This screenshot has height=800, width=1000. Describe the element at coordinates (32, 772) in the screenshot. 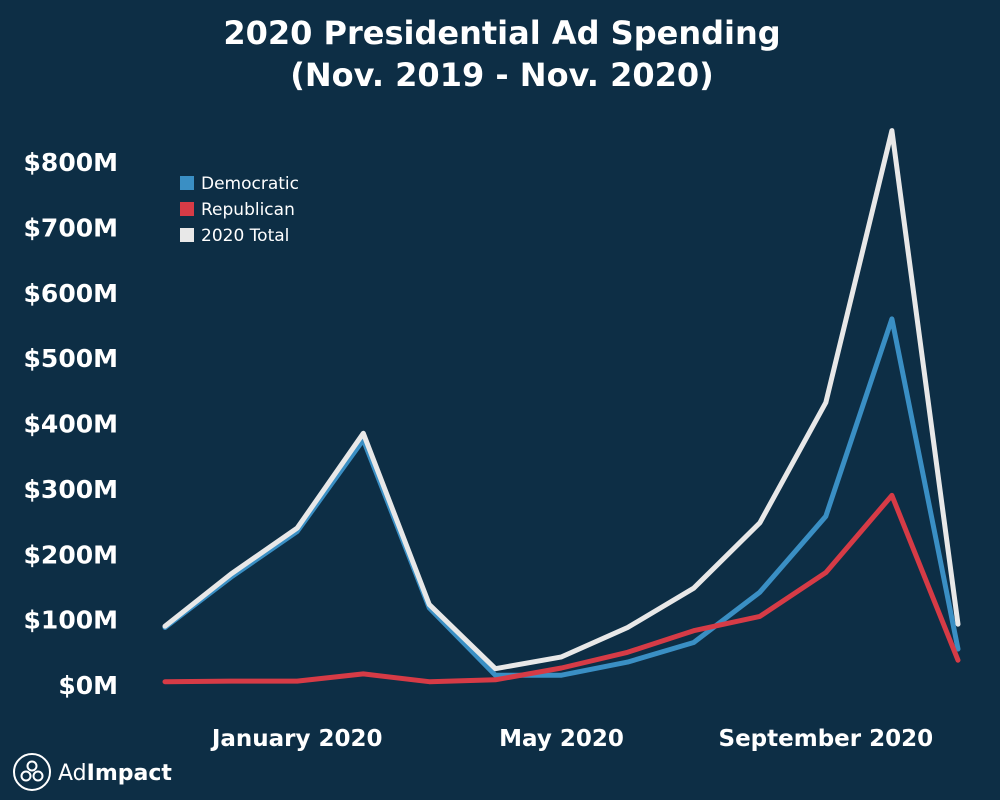

I see `adimpact-logo-icon` at that location.